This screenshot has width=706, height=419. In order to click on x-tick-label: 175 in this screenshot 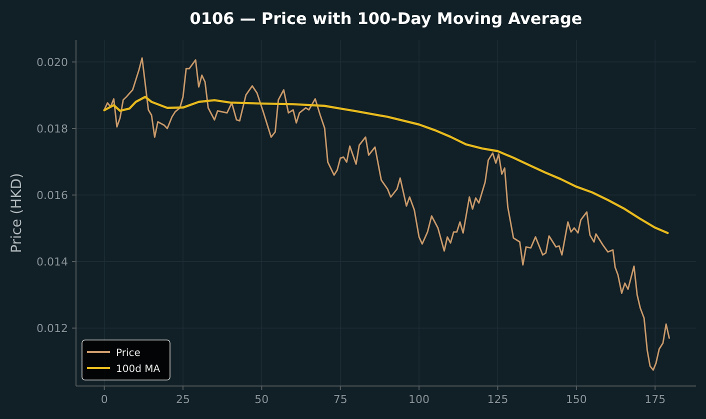, I will do `click(655, 399)`.